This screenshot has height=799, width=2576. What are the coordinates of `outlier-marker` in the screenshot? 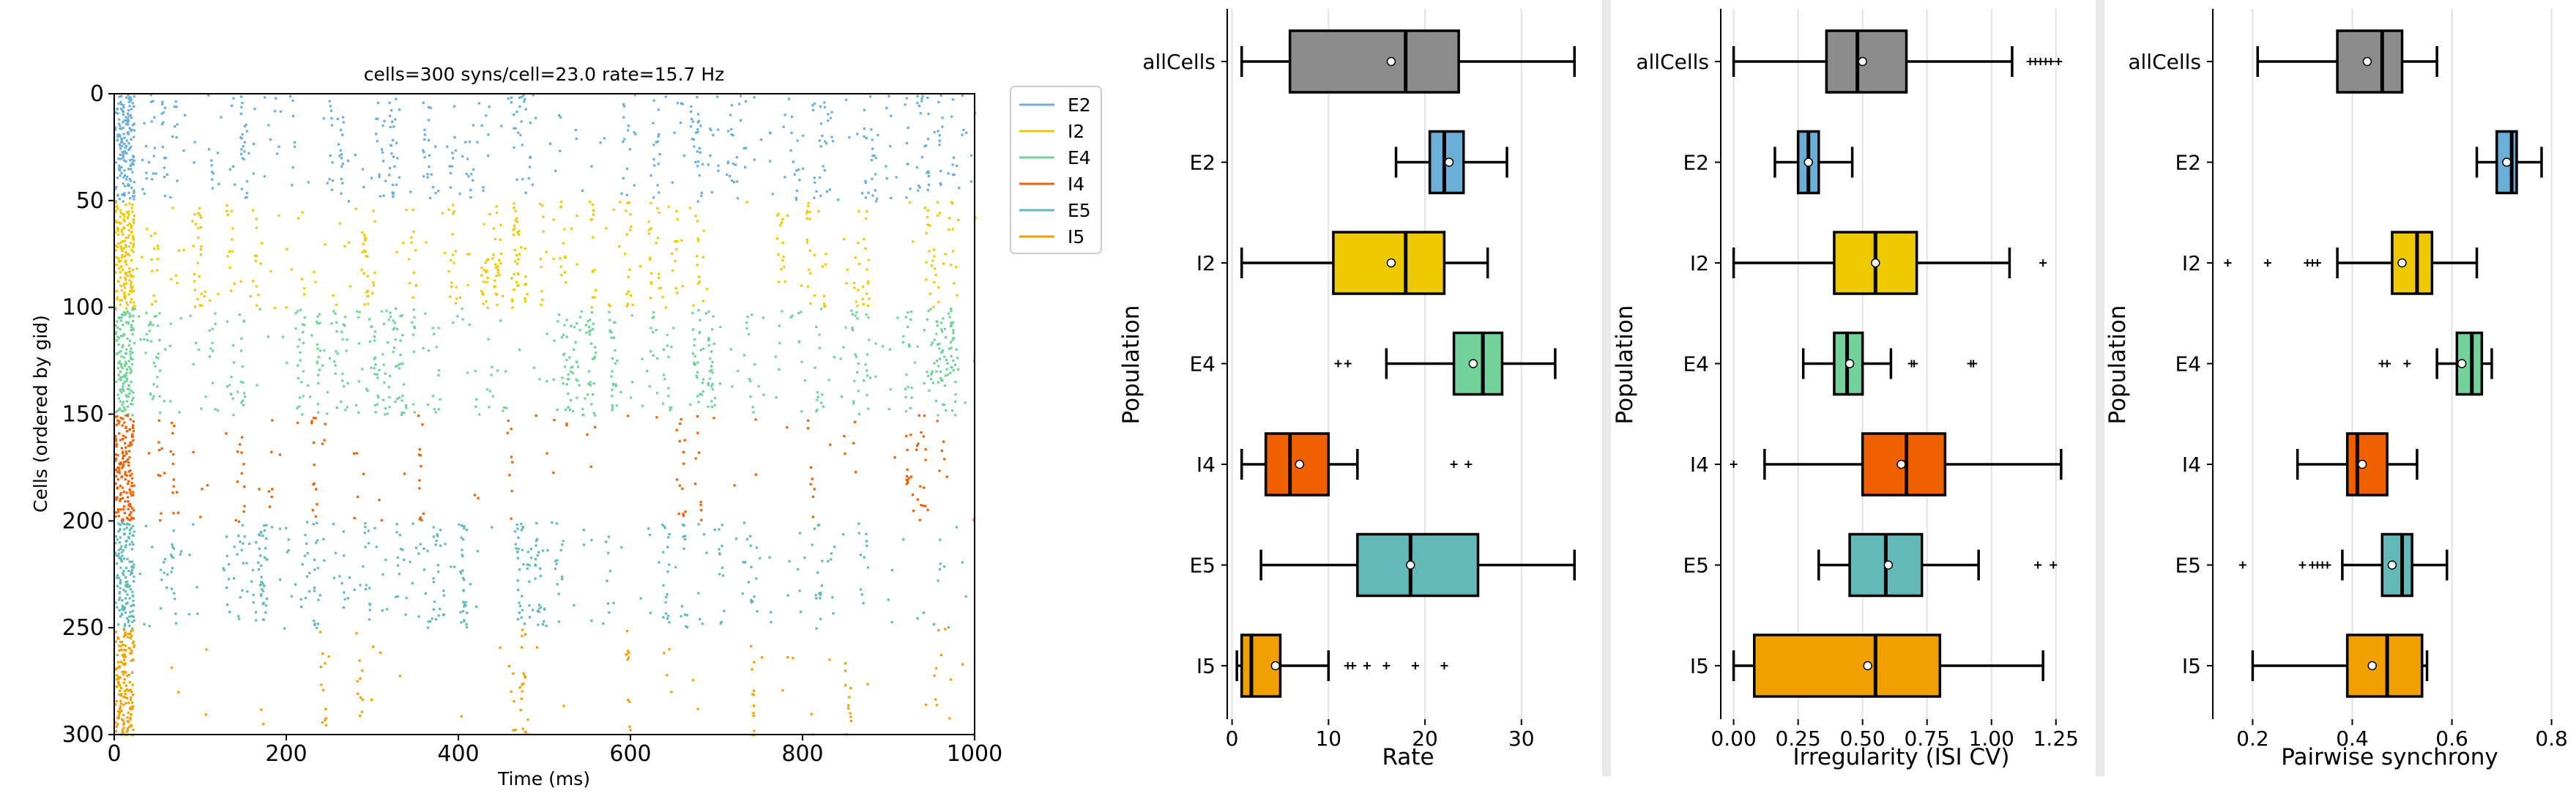 It's located at (2242, 565).